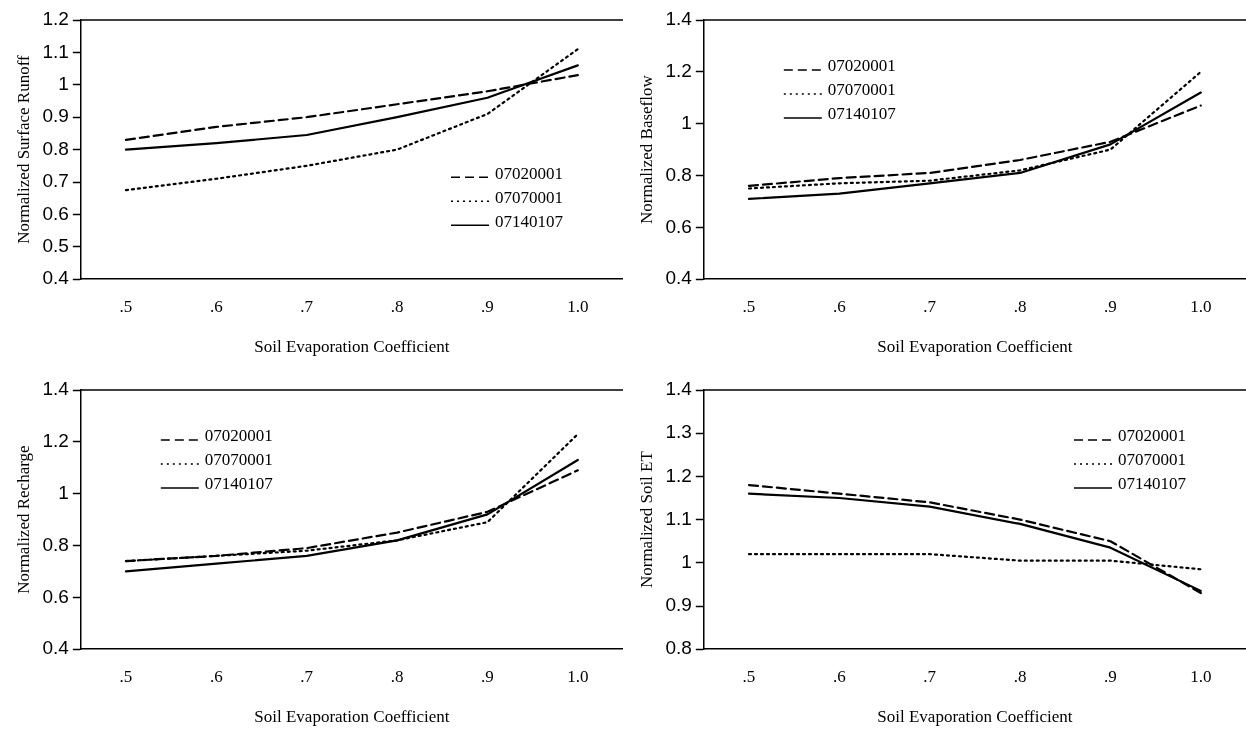  Describe the element at coordinates (678, 432) in the screenshot. I see `y-tick-label: 1.3` at that location.